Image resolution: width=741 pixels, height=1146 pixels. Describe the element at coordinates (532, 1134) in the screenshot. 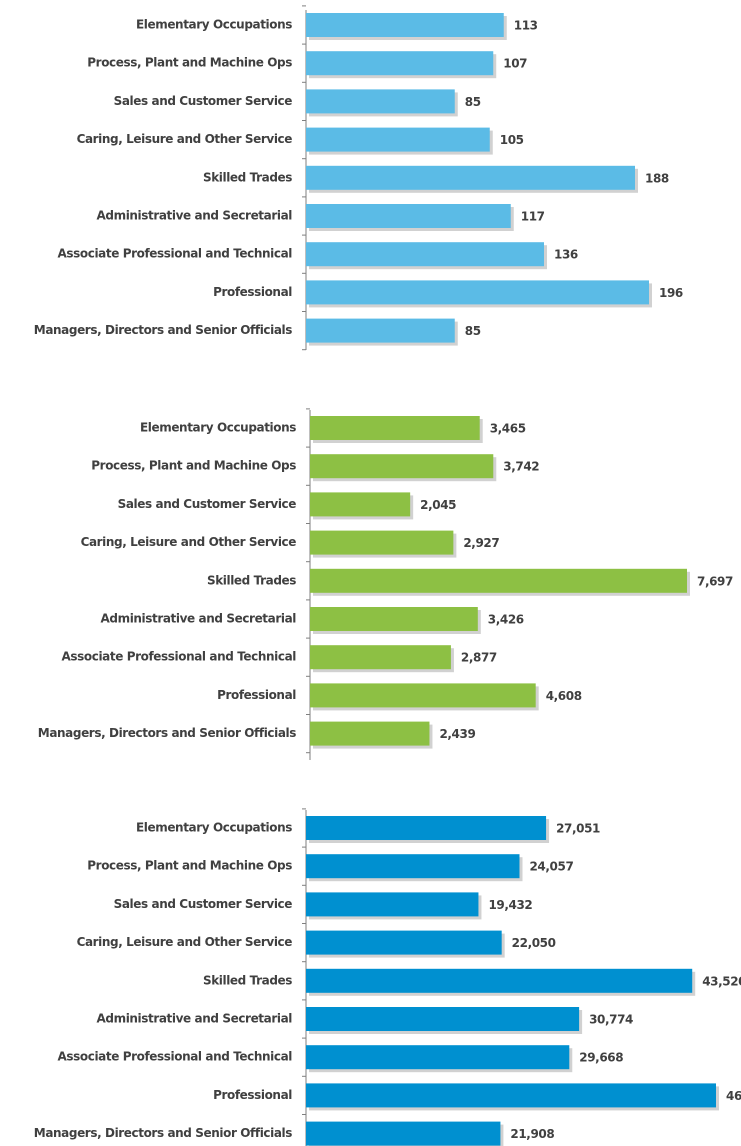

I see `value-label: 21,908` at that location.